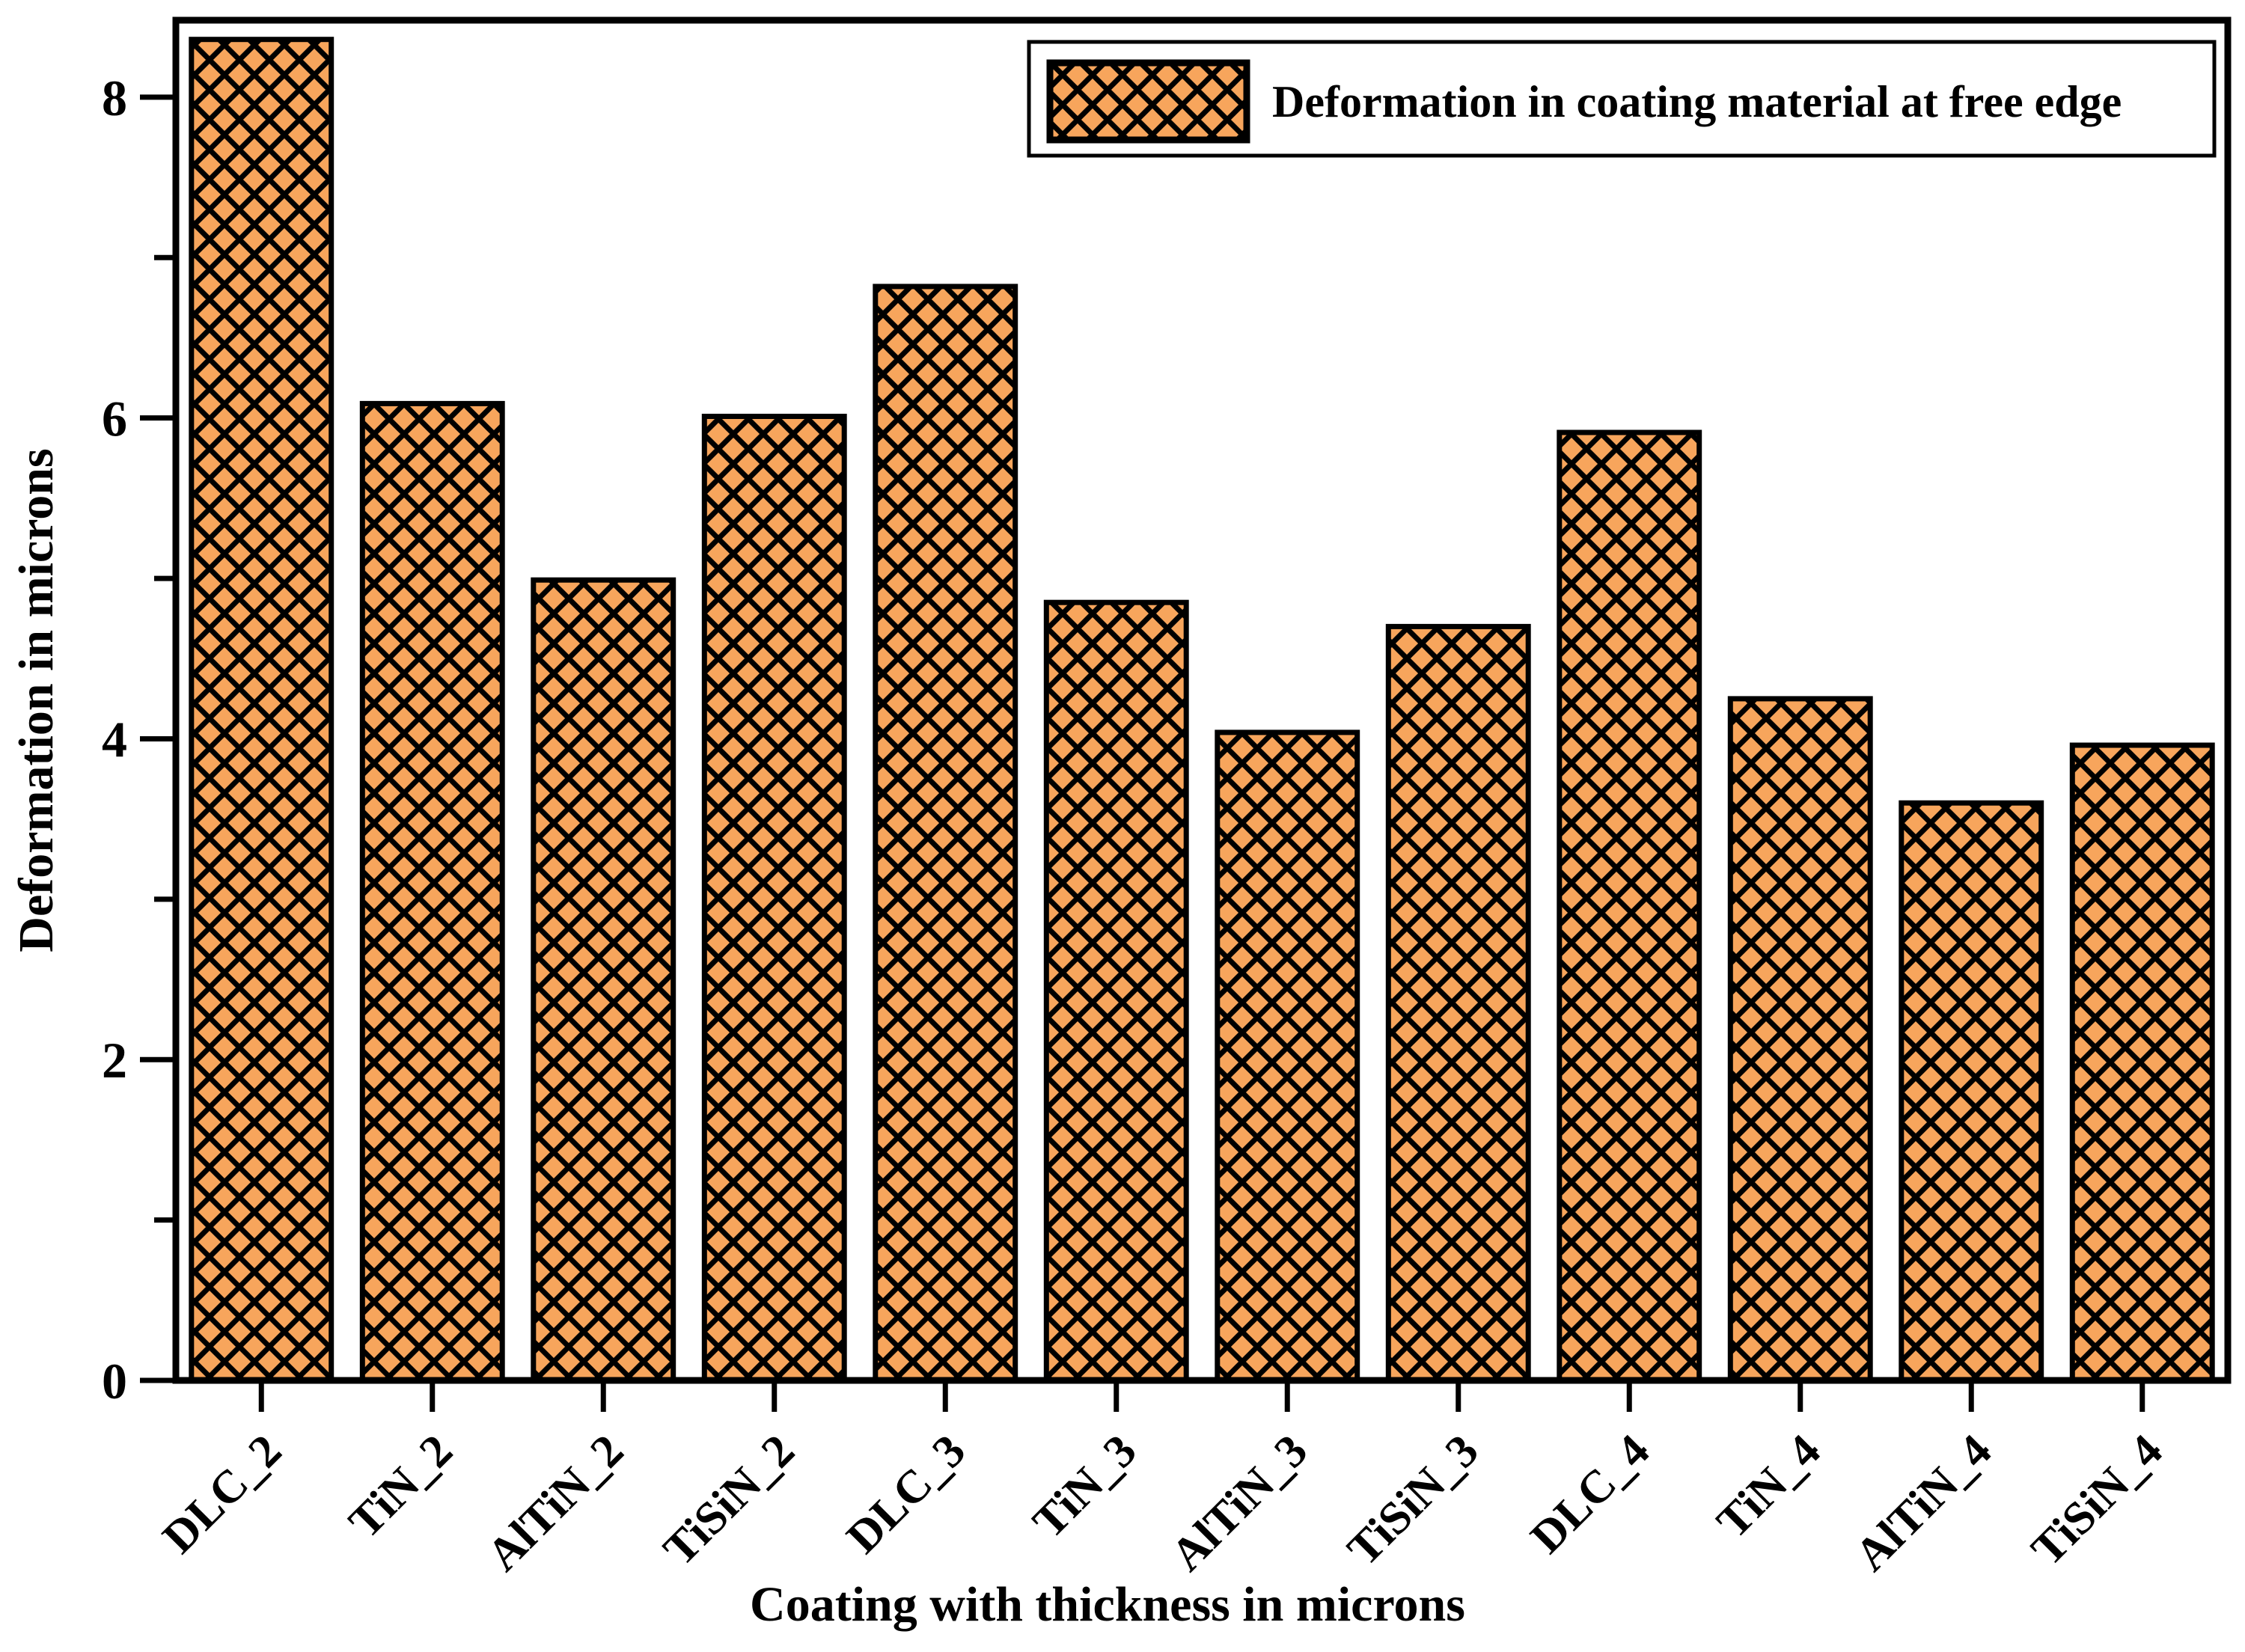  Describe the element at coordinates (114, 1381) in the screenshot. I see `y-tick-label-0: 0` at that location.